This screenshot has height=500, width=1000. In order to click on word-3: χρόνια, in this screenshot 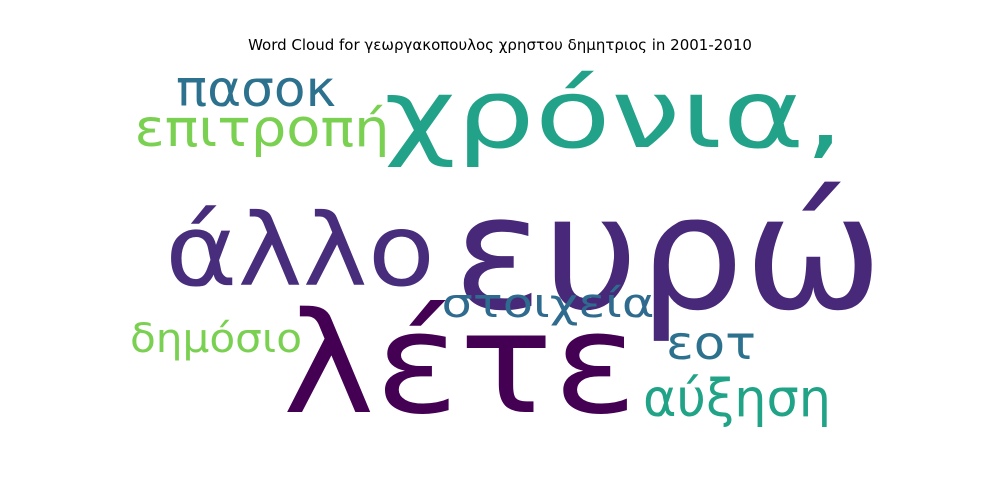, I will do `click(614, 115)`.